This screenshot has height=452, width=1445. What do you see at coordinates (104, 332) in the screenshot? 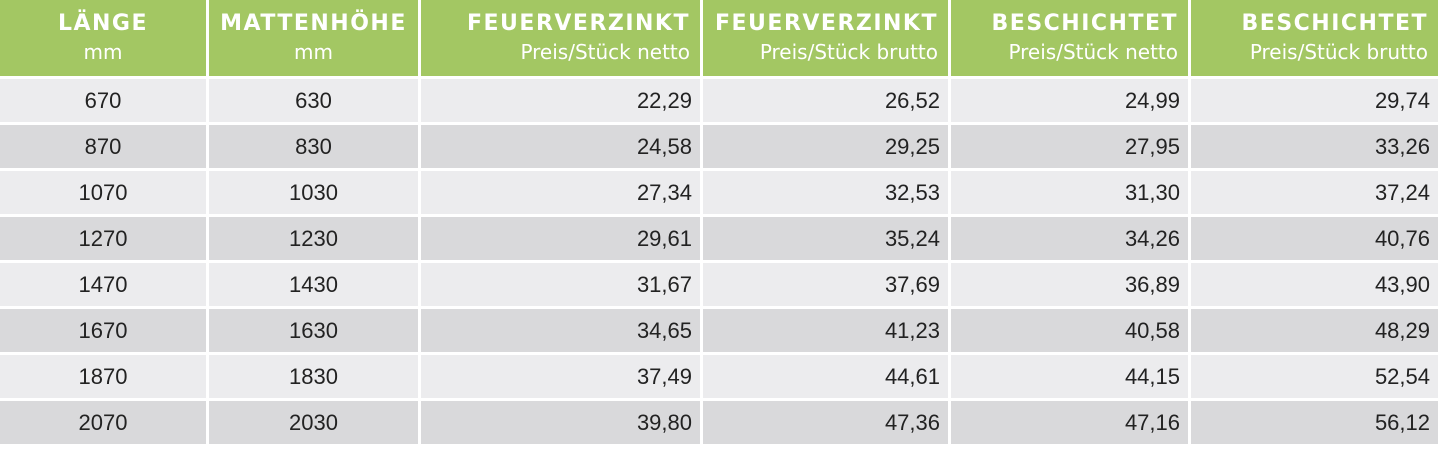
I see `cell-laenge: 1670` at bounding box center [104, 332].